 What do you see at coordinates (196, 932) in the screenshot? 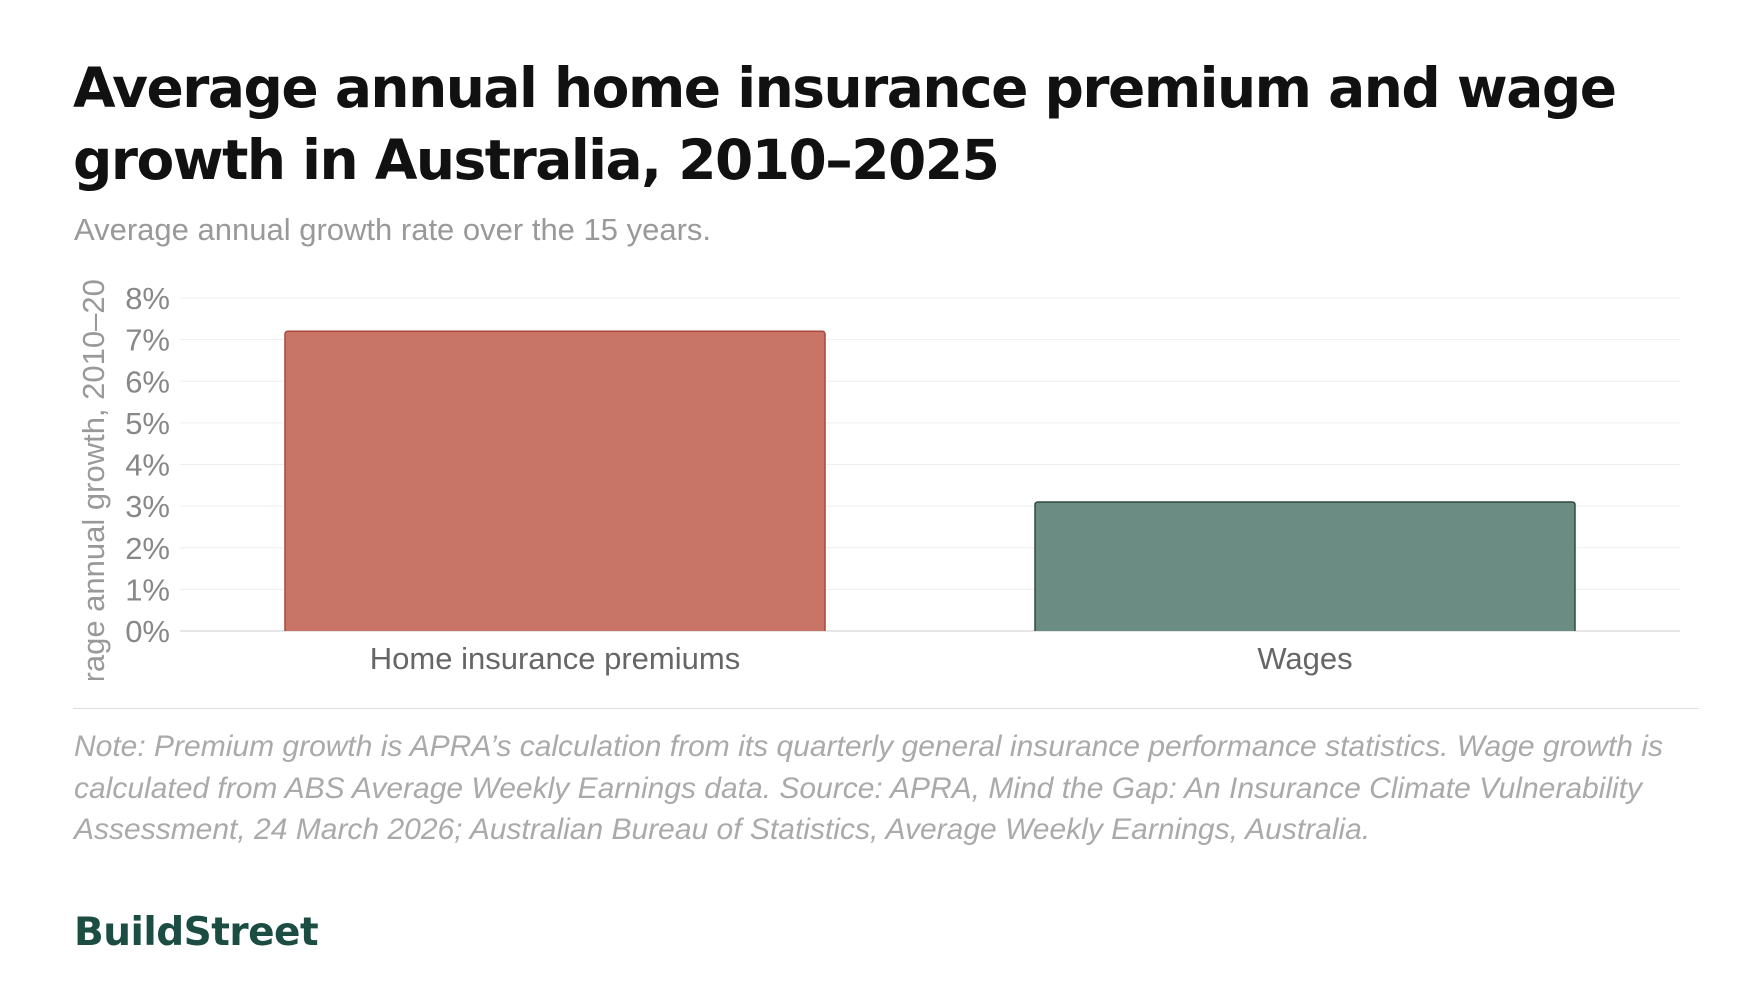
I see `buildstreet-logo: BuildStreet` at bounding box center [196, 932].